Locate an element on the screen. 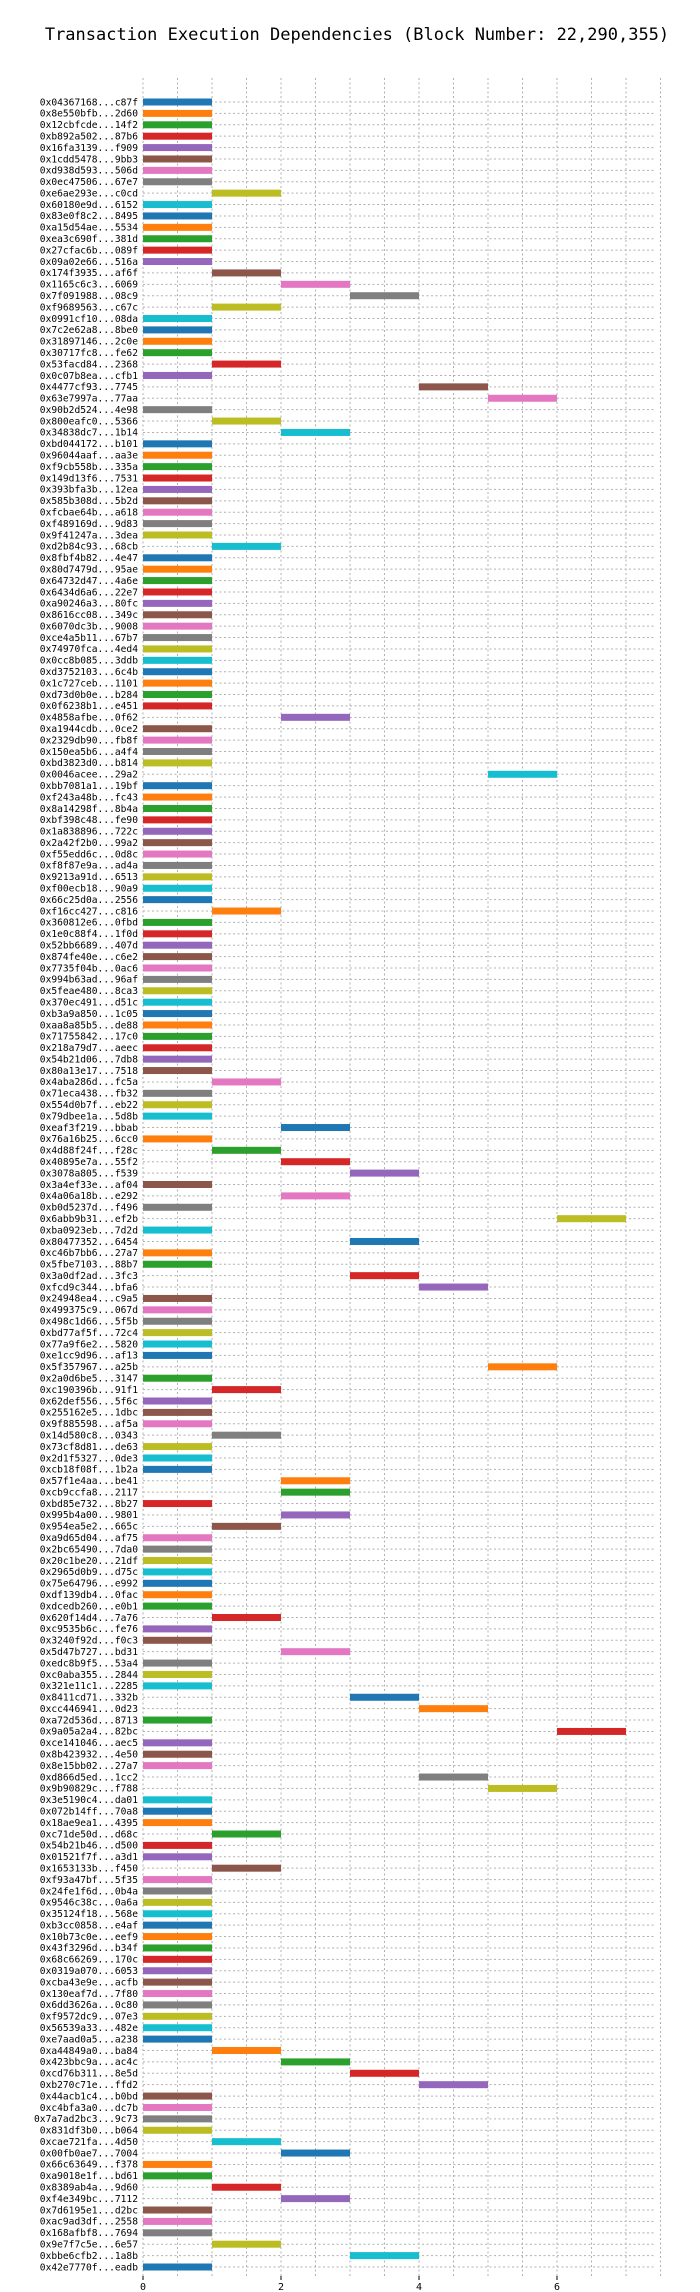 Image resolution: width=700 pixels, height=2292 pixels. y-tick-label: 0x16fa3139...f909 is located at coordinates (89, 148).